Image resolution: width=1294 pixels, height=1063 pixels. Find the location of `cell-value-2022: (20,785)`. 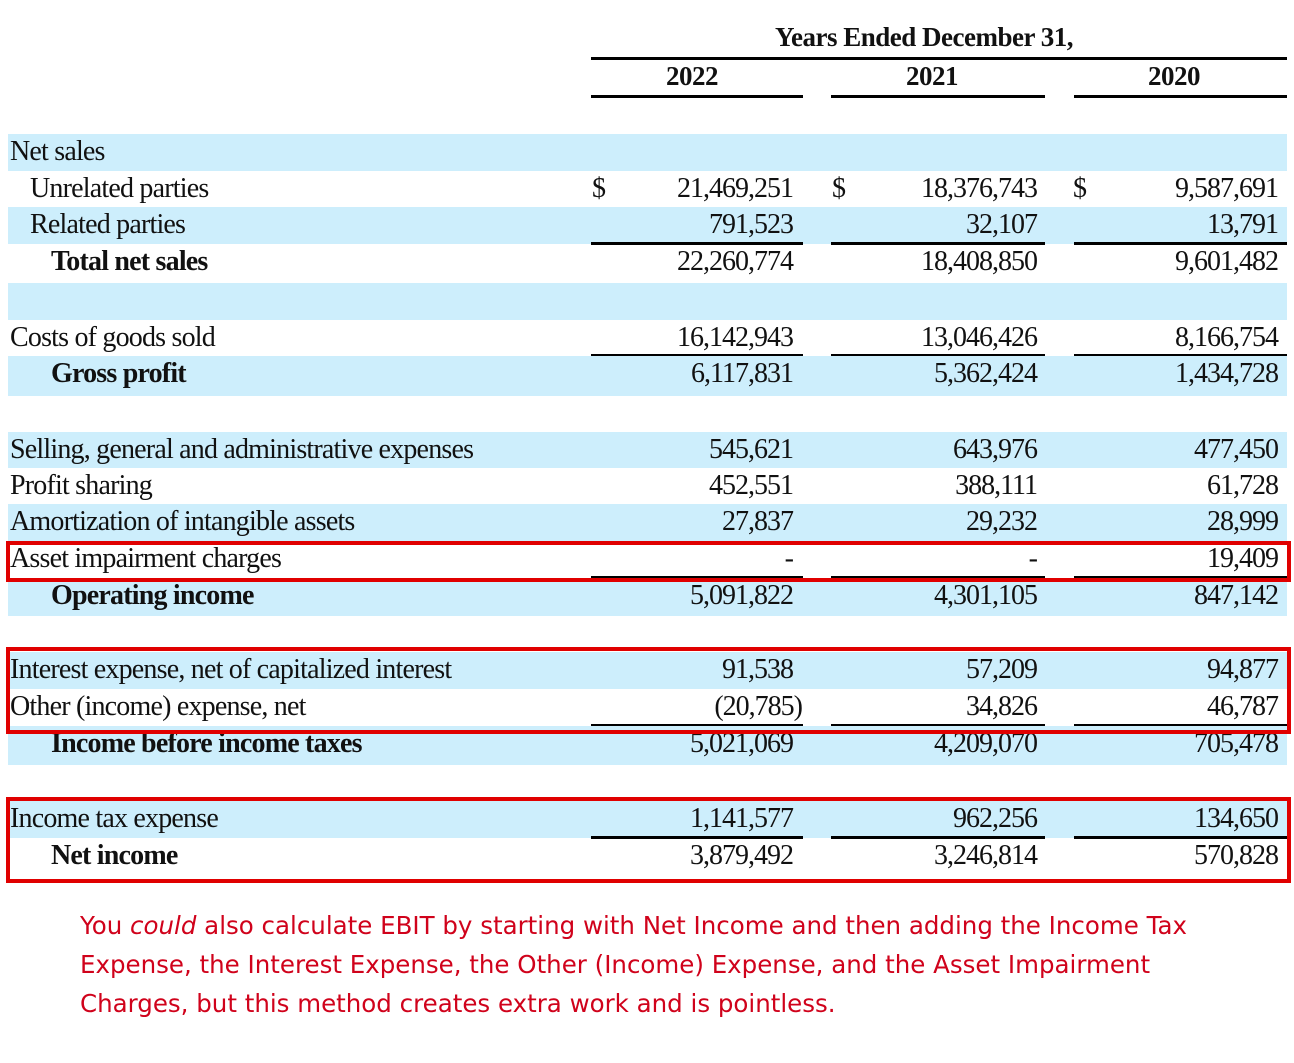

cell-value-2022: (20,785) is located at coordinates (758, 706).